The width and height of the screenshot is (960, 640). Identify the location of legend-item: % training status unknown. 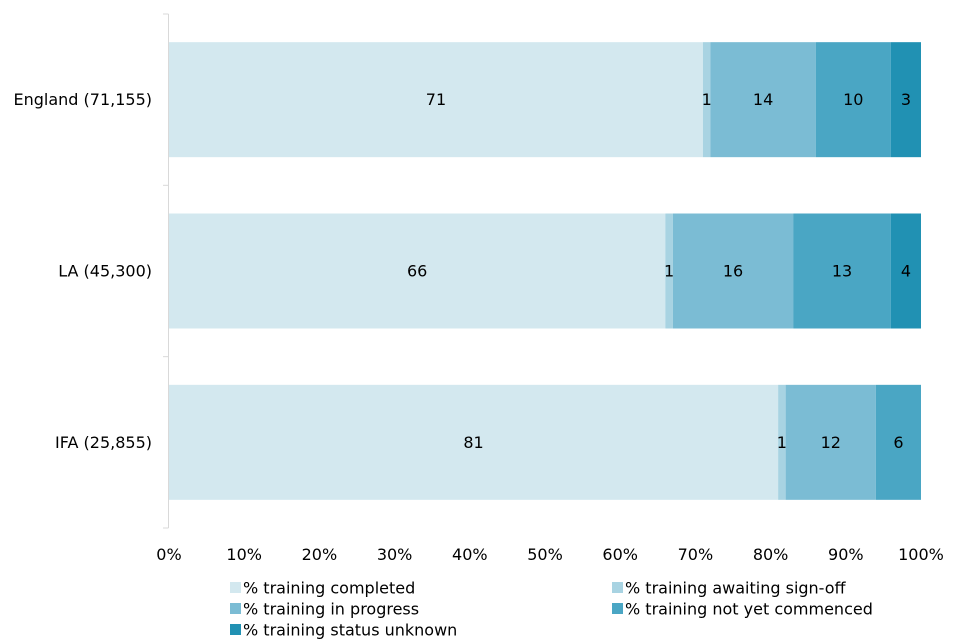
(343, 630).